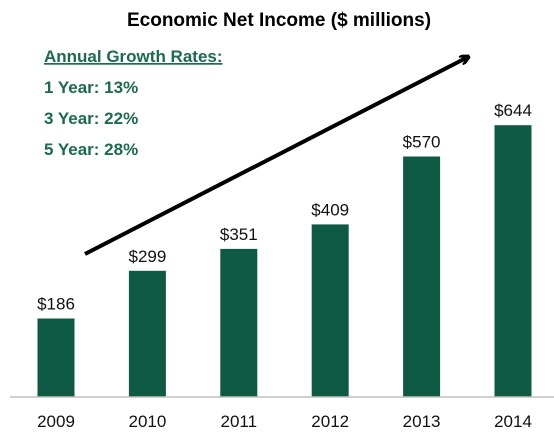 The height and width of the screenshot is (439, 554). Describe the element at coordinates (147, 421) in the screenshot. I see `x-tick-label-2010: 2010` at that location.